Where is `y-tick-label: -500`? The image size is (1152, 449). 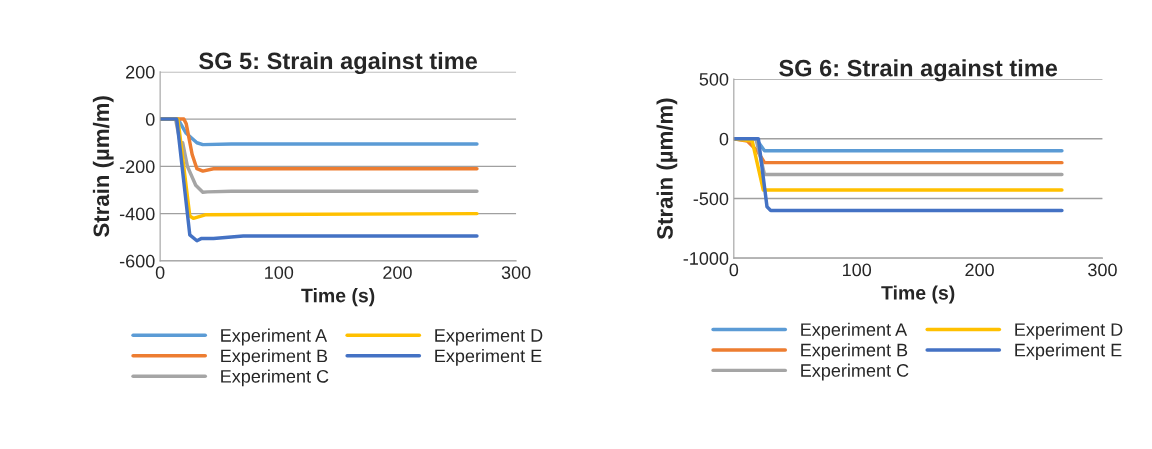
y-tick-label: -500 is located at coordinates (711, 199).